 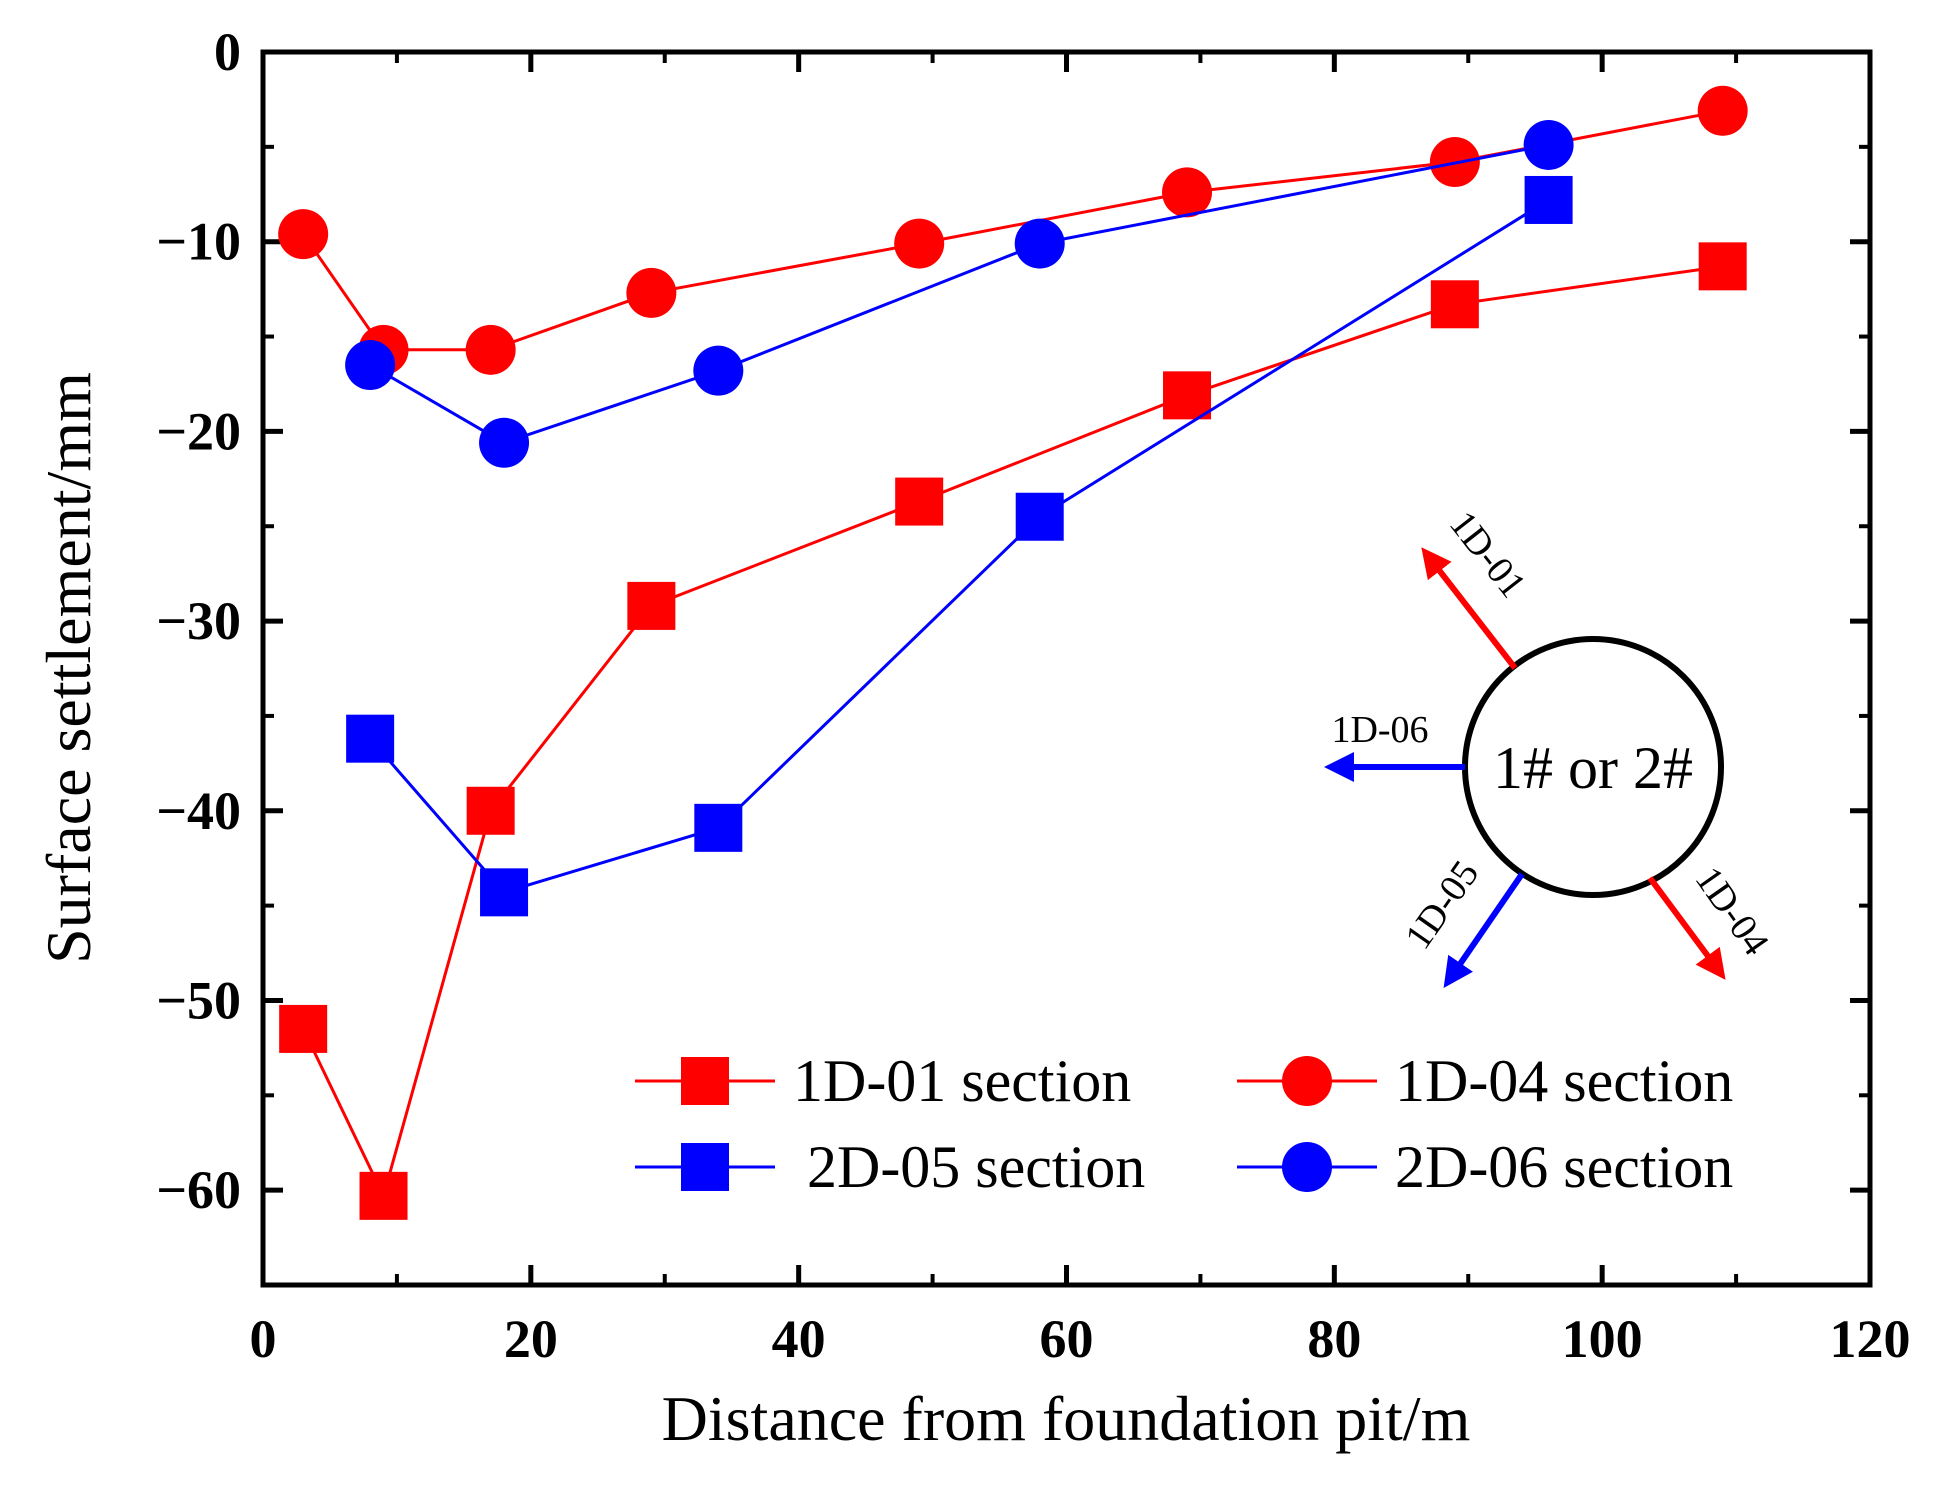 I want to click on y-axis-title: Surface settlement/mm, so click(x=68, y=668).